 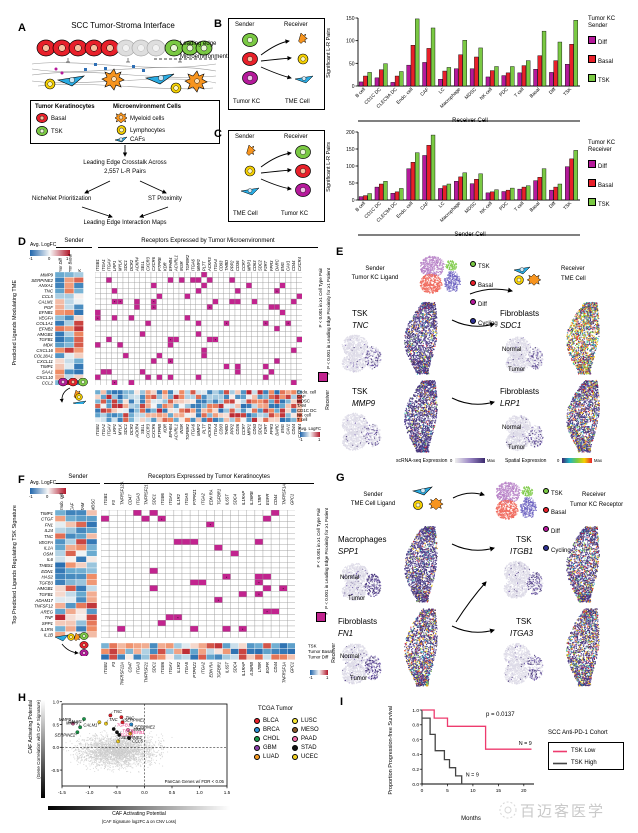 What do you see at coordinates (482, 305) in the screenshot?
I see `panel-e-legend-diff: Diff` at bounding box center [482, 305].